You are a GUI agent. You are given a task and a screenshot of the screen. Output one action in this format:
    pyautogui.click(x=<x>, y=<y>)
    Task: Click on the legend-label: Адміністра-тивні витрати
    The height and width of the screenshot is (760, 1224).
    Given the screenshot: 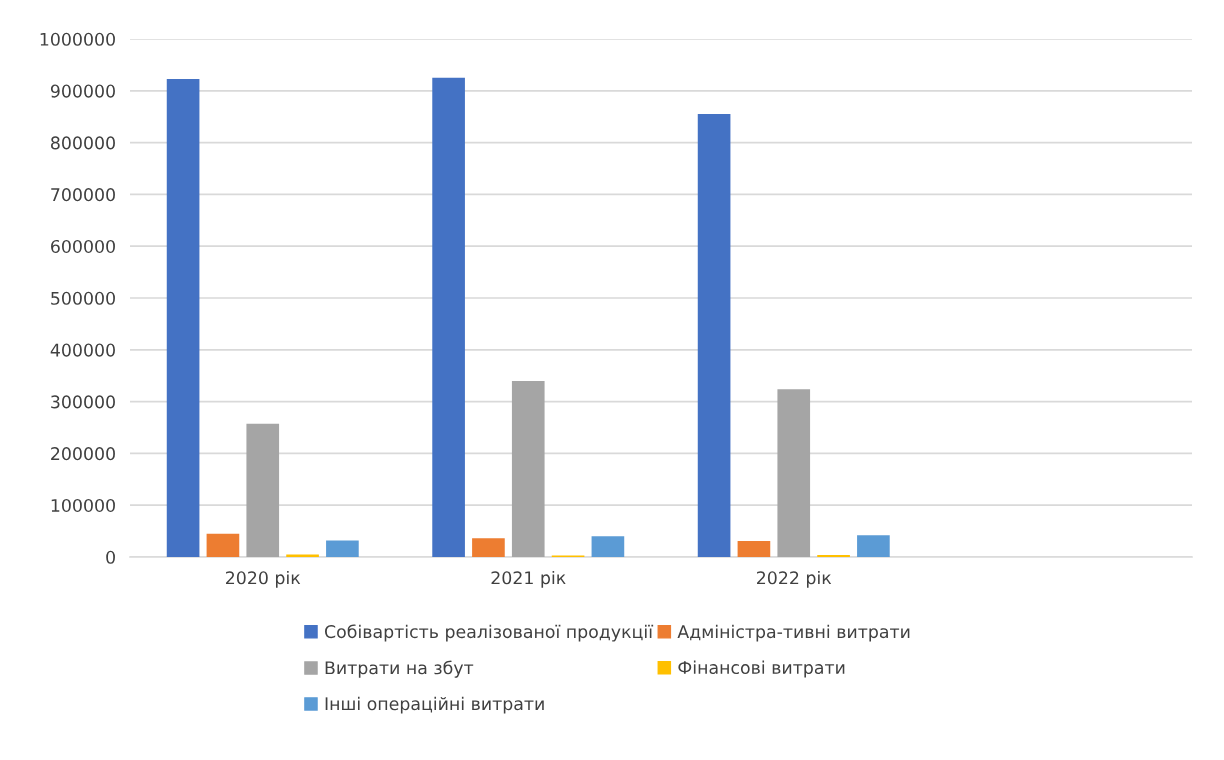 What is the action you would take?
    pyautogui.click(x=793, y=633)
    